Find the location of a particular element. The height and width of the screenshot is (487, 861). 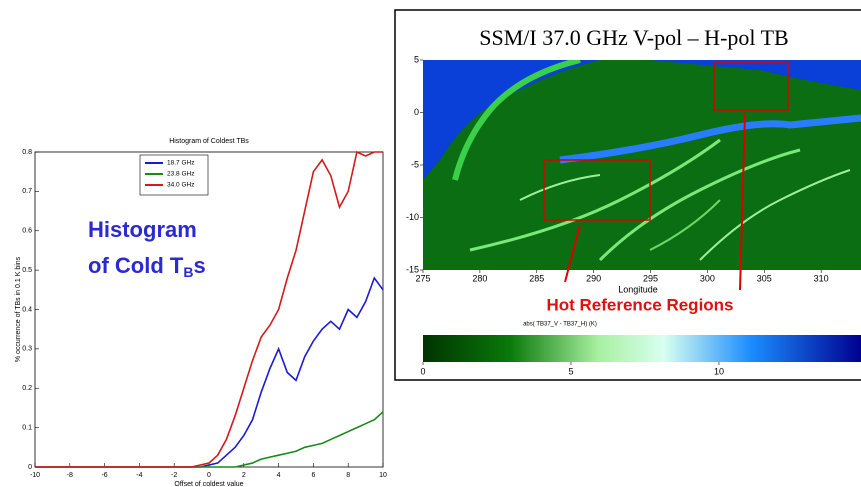

colorbar-tick-label: 5 is located at coordinates (570, 371).